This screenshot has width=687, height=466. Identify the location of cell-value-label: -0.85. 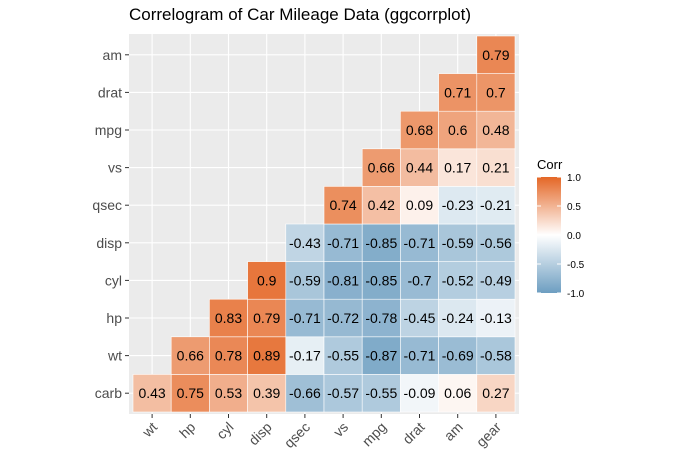
(381, 280).